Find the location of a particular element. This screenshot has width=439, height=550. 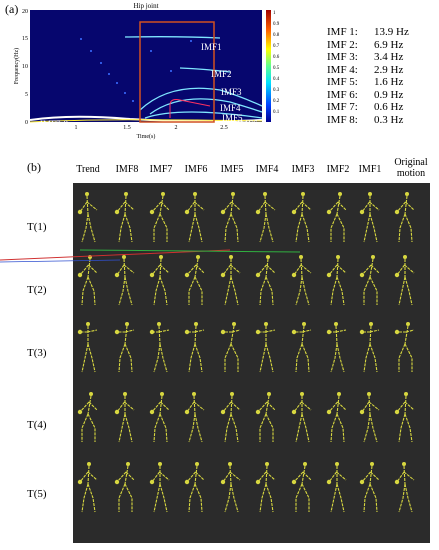

imf-value: 1.6 Hz is located at coordinates (389, 82).